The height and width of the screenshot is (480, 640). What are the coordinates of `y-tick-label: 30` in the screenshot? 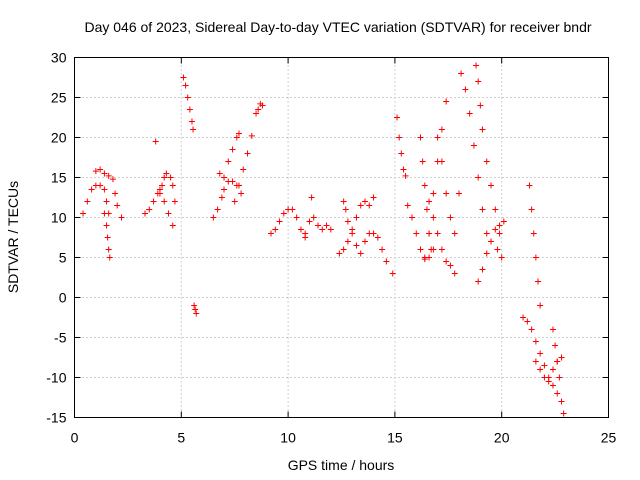 It's located at (59, 58).